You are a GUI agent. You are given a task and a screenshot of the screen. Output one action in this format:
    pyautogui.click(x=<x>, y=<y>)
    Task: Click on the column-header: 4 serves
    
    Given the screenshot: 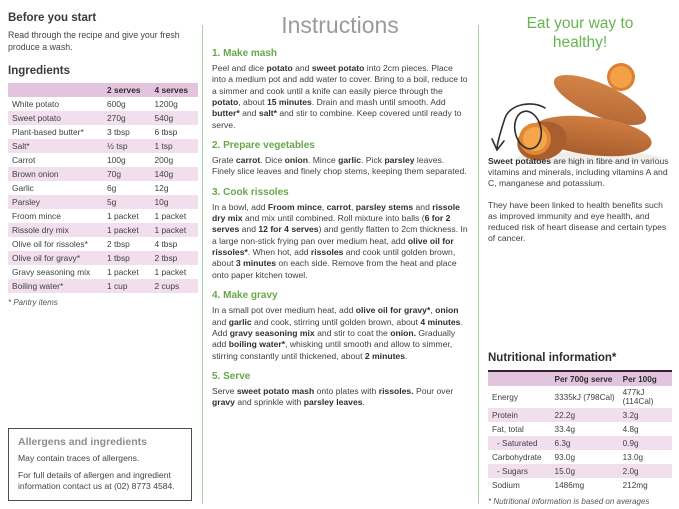 What is the action you would take?
    pyautogui.click(x=174, y=90)
    